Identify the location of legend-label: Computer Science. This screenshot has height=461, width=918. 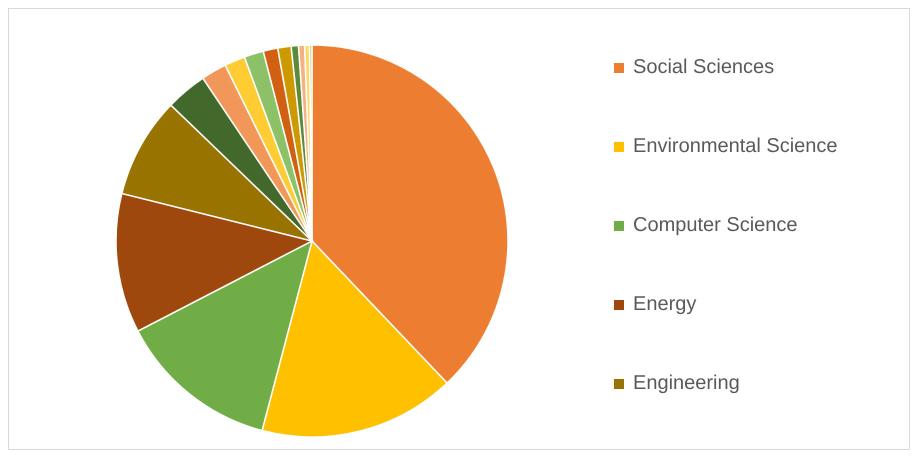
(715, 225).